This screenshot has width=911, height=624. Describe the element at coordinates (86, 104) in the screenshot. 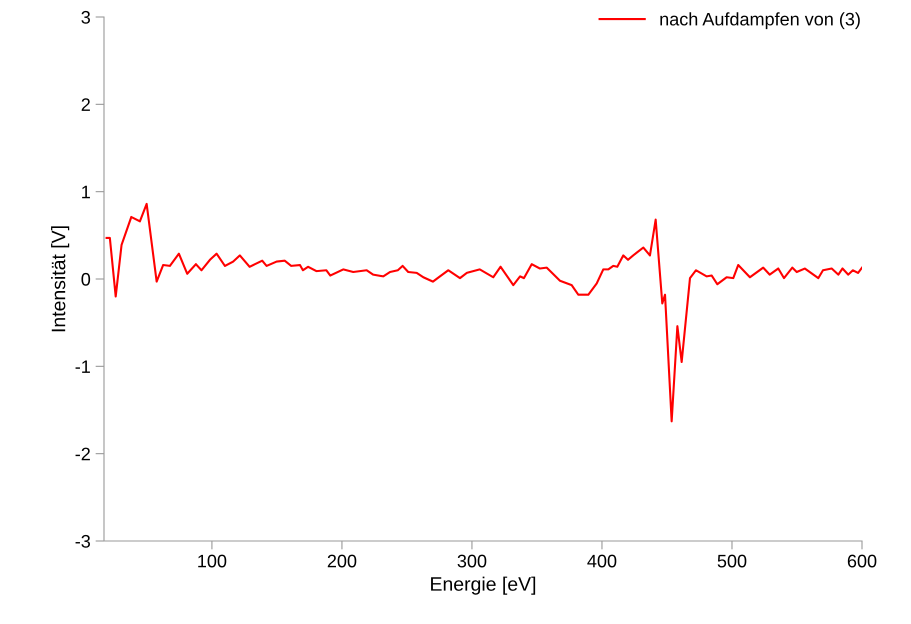

I see `y-tick-label: 2` at that location.